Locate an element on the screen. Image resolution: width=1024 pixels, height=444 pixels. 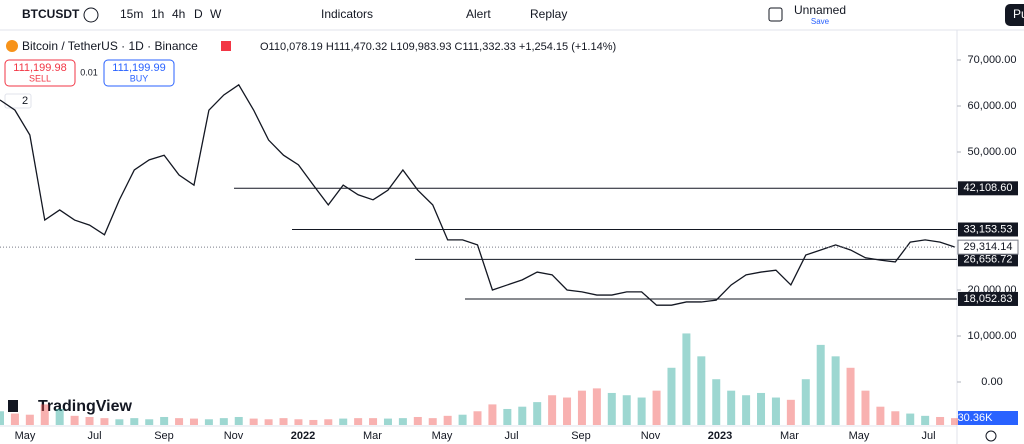
x-tick-label: Mar is located at coordinates (789, 436).